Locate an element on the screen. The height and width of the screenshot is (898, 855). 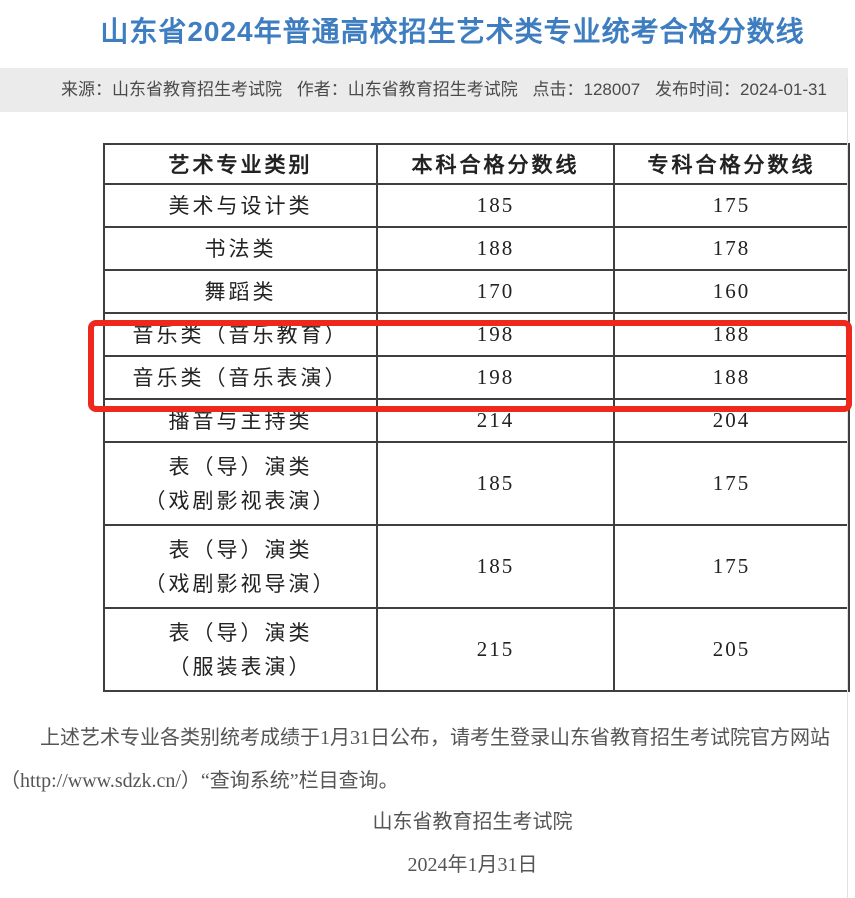
table-row-highlighted: 音乐类（音乐表演） 198 188 is located at coordinates (476, 377).